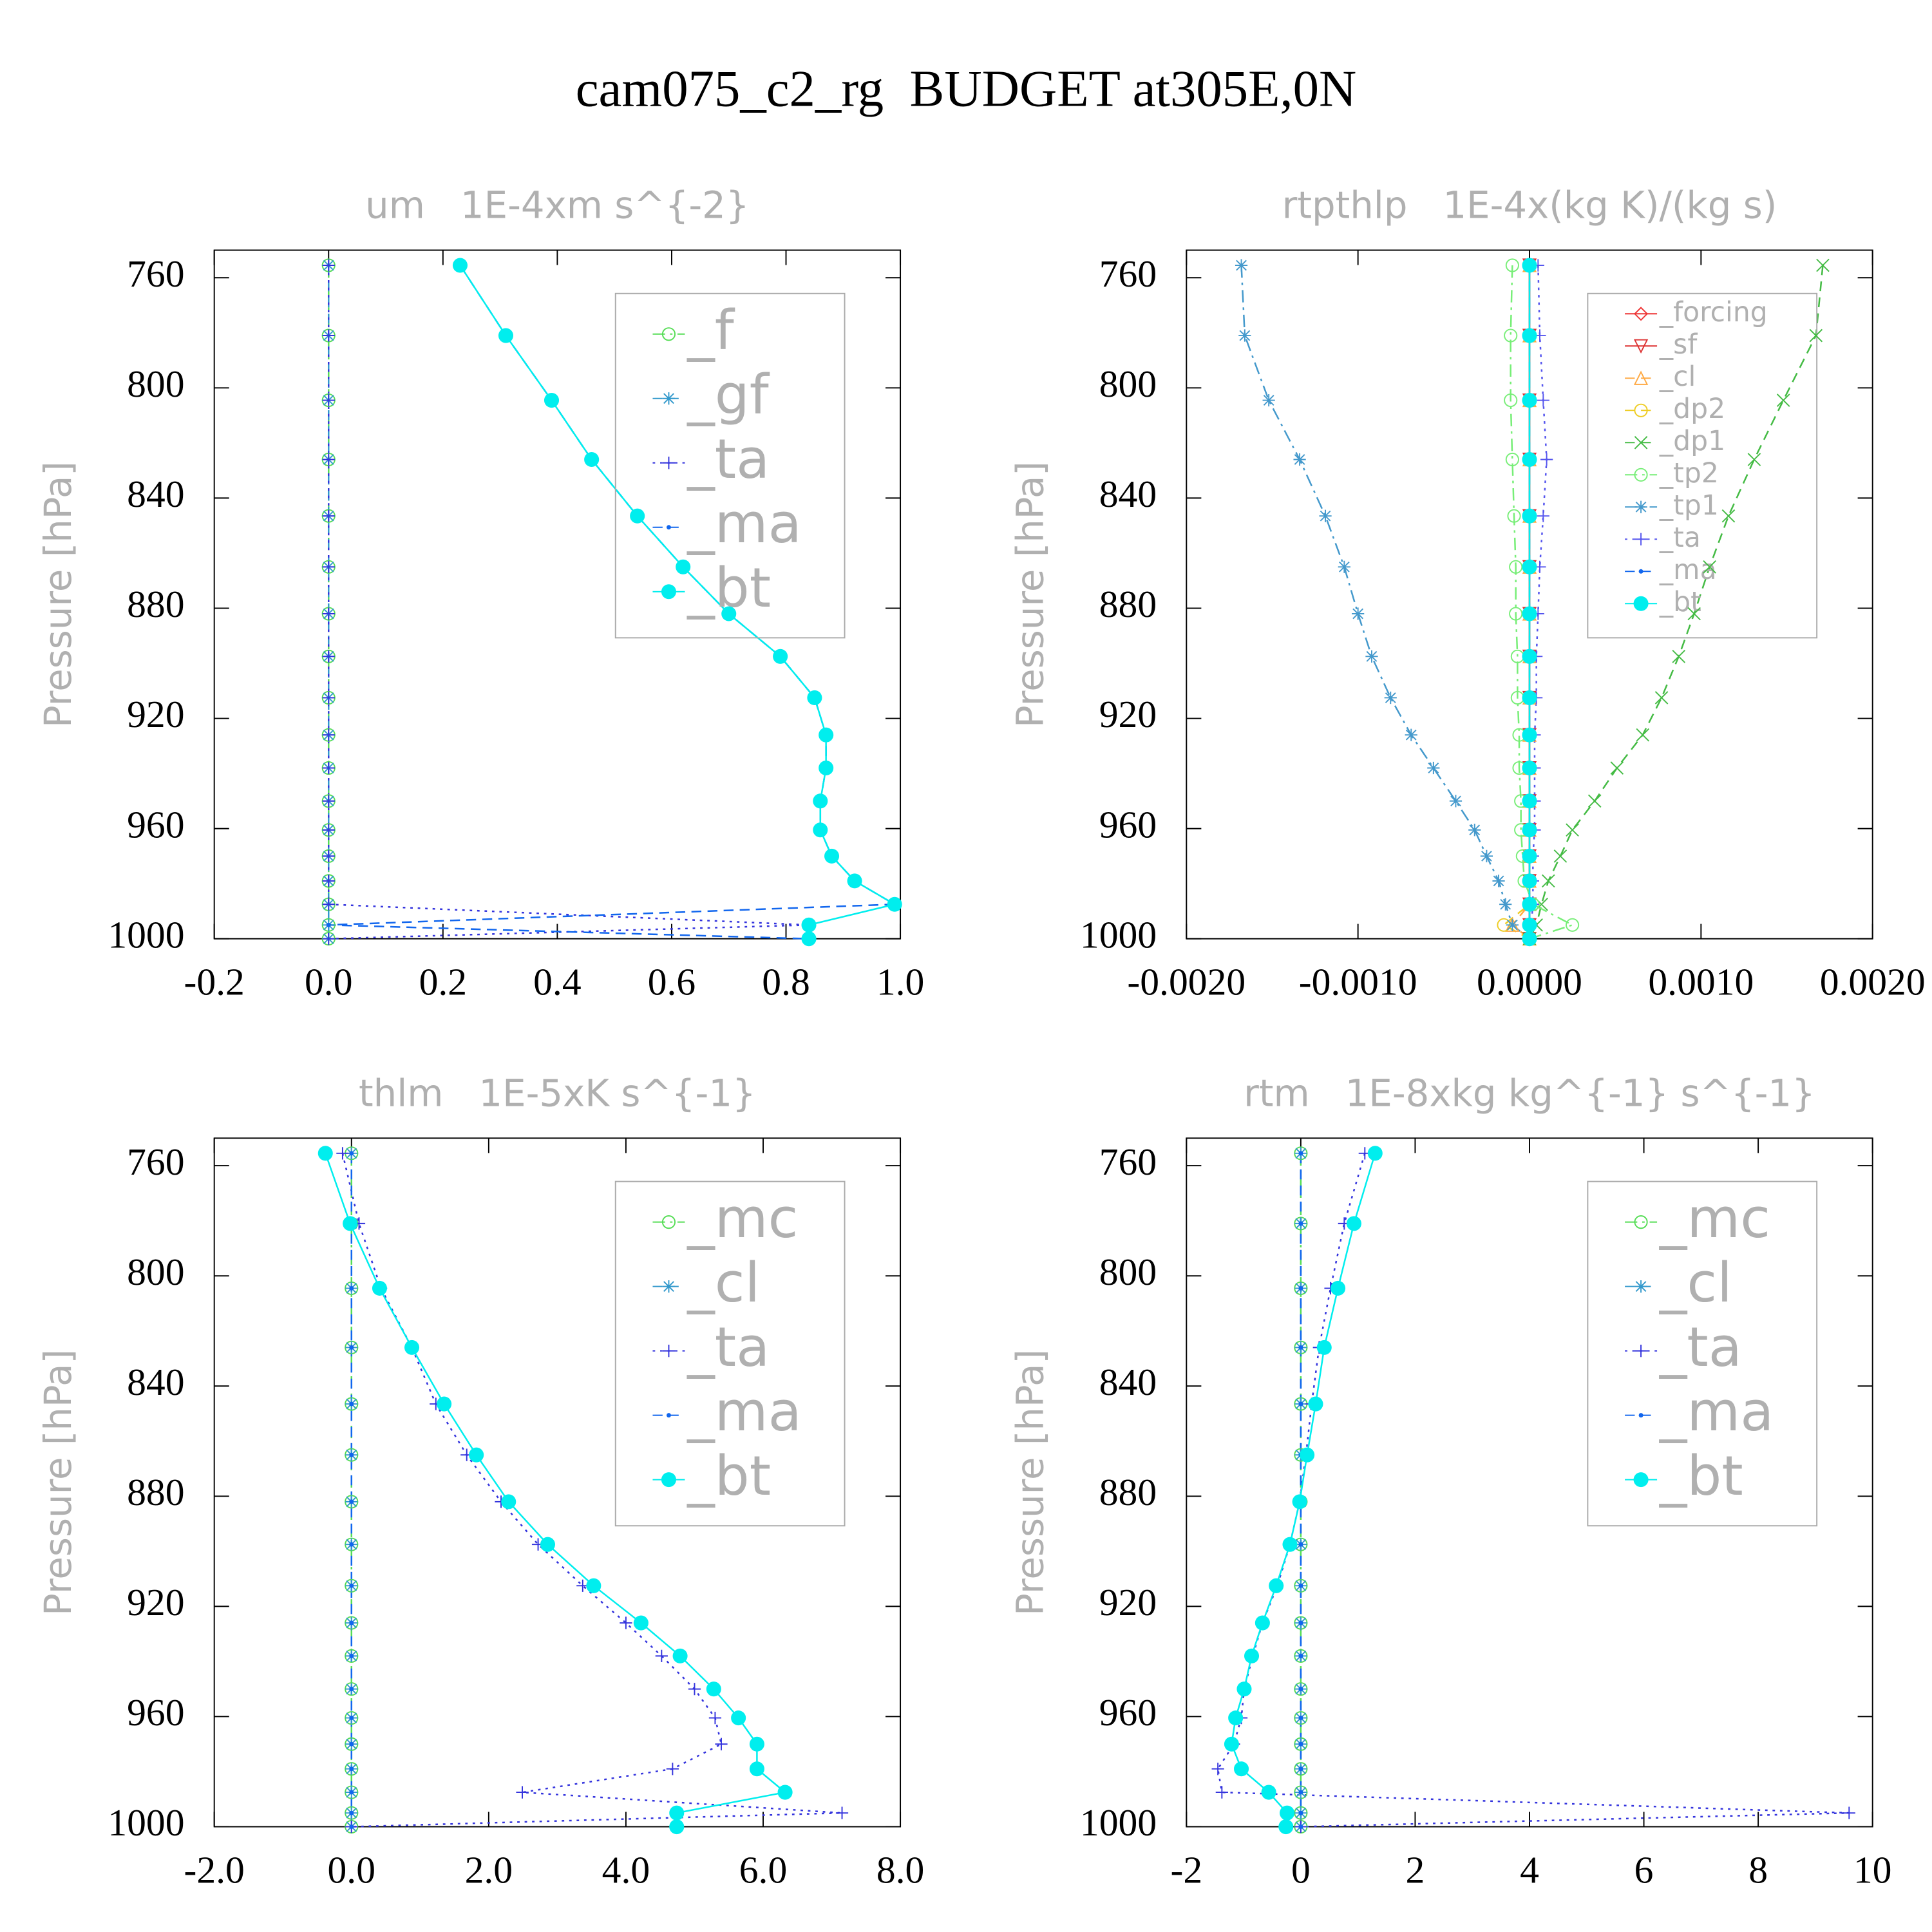 The width and height of the screenshot is (1932, 1932). What do you see at coordinates (557, 1482) in the screenshot?
I see `plot-frame` at bounding box center [557, 1482].